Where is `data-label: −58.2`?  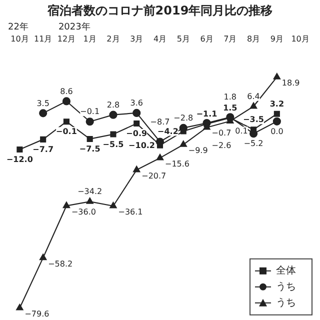
data-label: −58.2 is located at coordinates (60, 263).